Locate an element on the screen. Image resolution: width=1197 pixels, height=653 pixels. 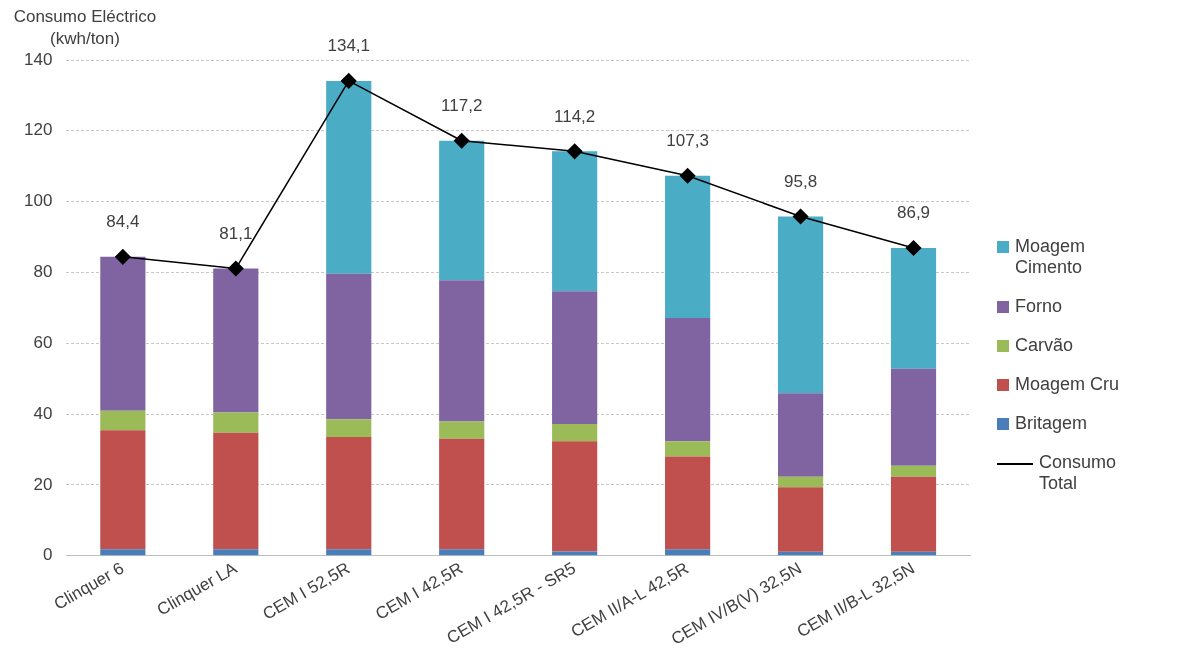
legend-label: Britagem is located at coordinates (1052, 423).